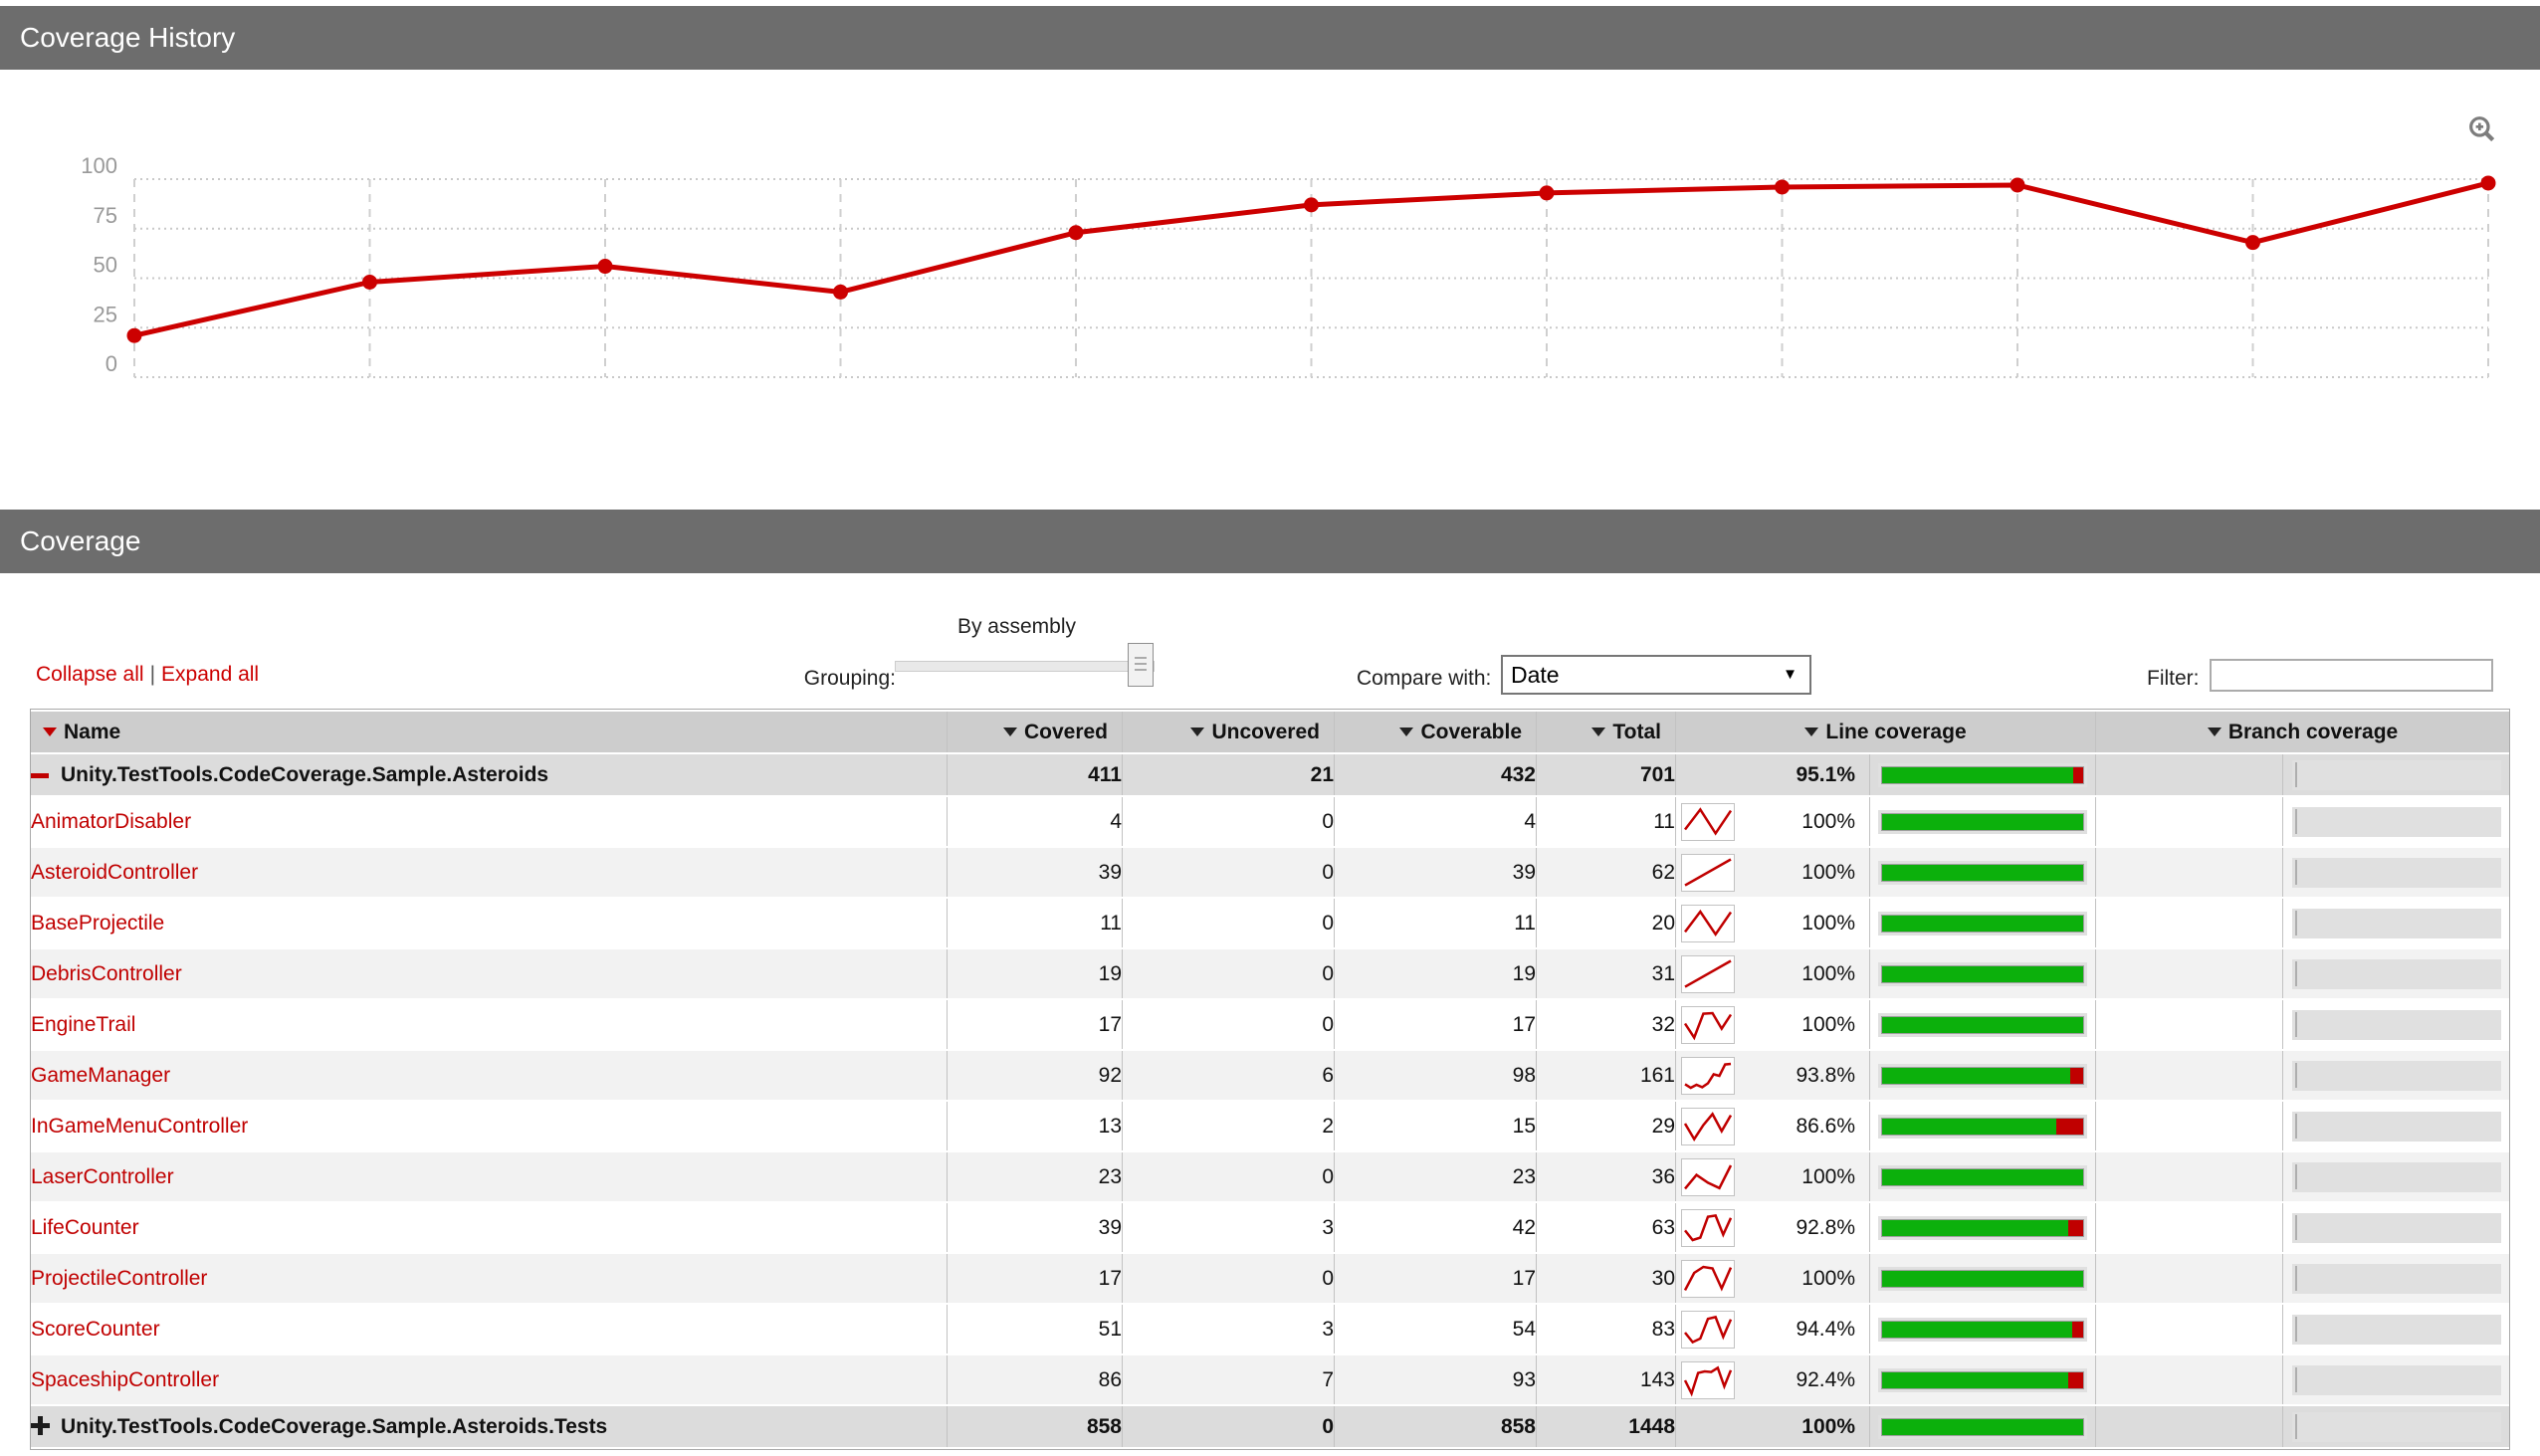 Image resolution: width=2540 pixels, height=1456 pixels. I want to click on covered-value: 92, so click(1034, 1075).